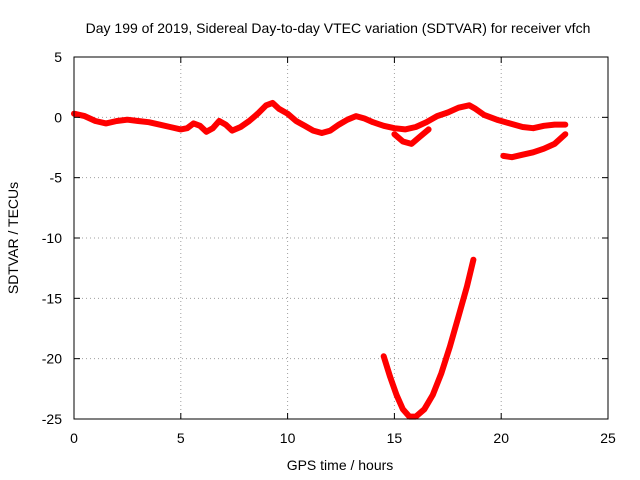  I want to click on x-tick-labels: 0 5 10 15 20 25, so click(343, 438).